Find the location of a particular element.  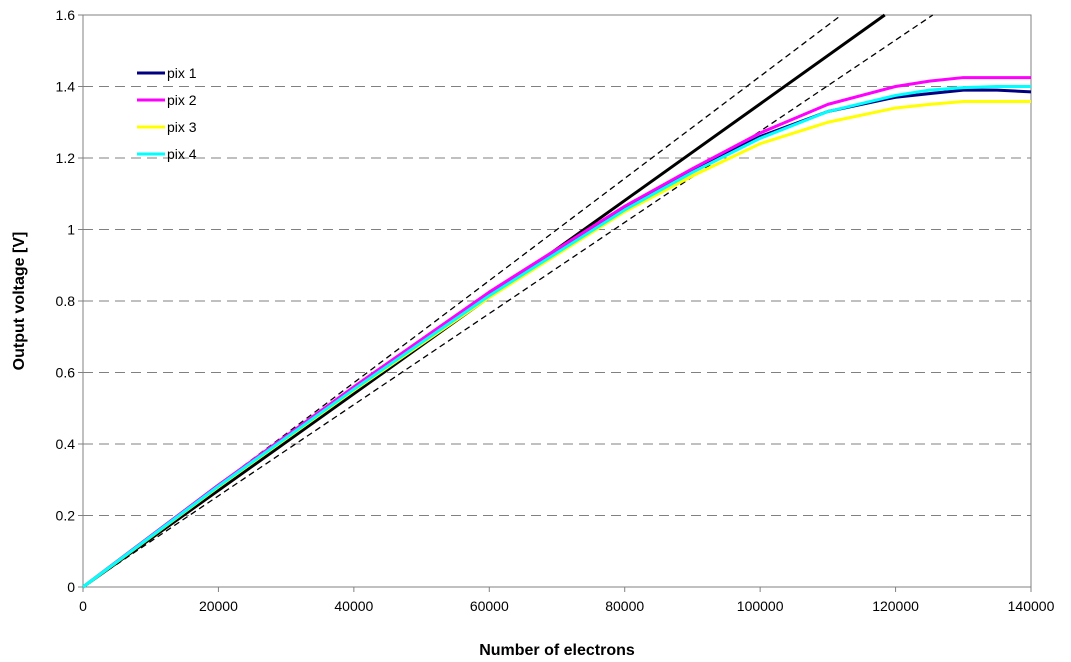

y-tick-label: 1 is located at coordinates (71, 230).